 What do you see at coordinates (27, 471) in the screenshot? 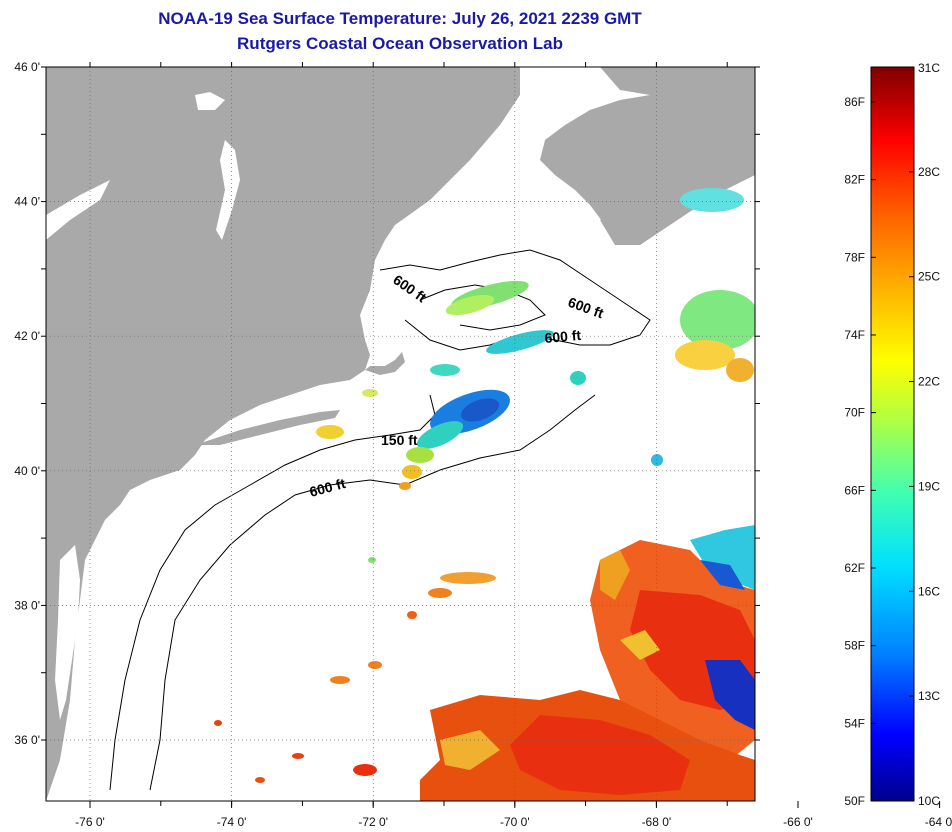
I see `lat-label: 40 0'` at bounding box center [27, 471].